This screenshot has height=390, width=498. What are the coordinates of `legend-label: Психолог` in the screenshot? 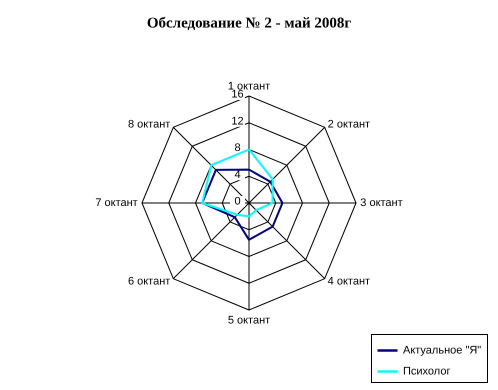 It's located at (426, 372).